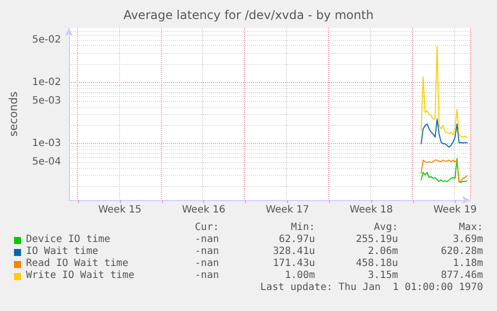 The width and height of the screenshot is (497, 311). Describe the element at coordinates (46, 162) in the screenshot. I see `y-tick-label: 5e-04` at that location.